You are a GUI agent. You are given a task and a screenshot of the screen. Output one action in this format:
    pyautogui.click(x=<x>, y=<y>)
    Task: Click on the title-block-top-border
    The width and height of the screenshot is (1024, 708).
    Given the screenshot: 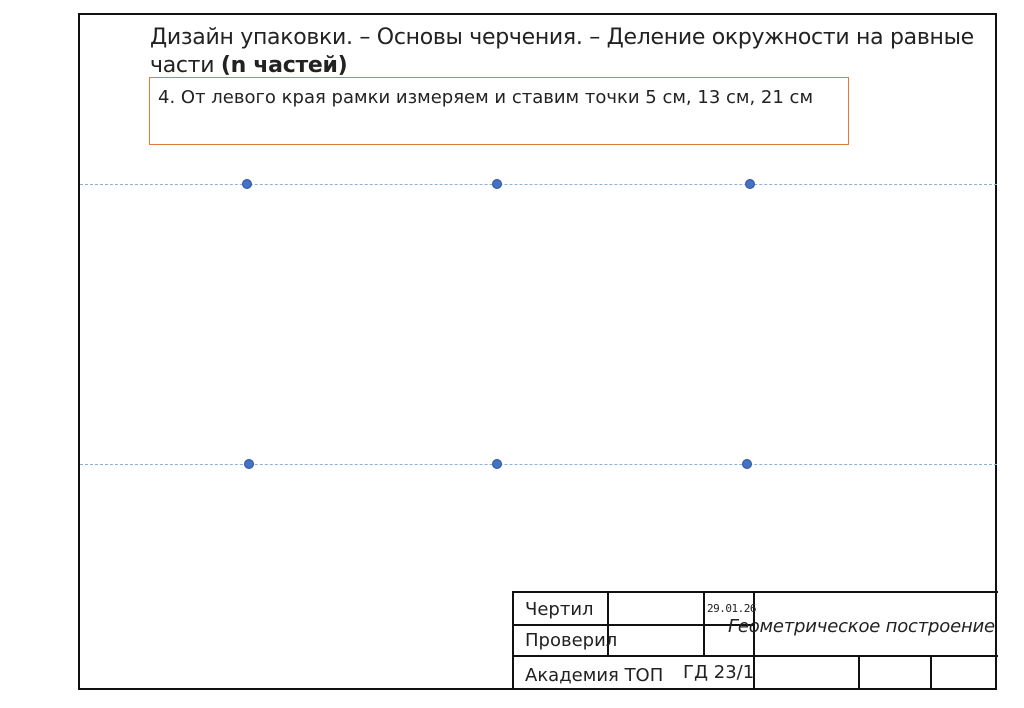 What is the action you would take?
    pyautogui.click(x=755, y=592)
    